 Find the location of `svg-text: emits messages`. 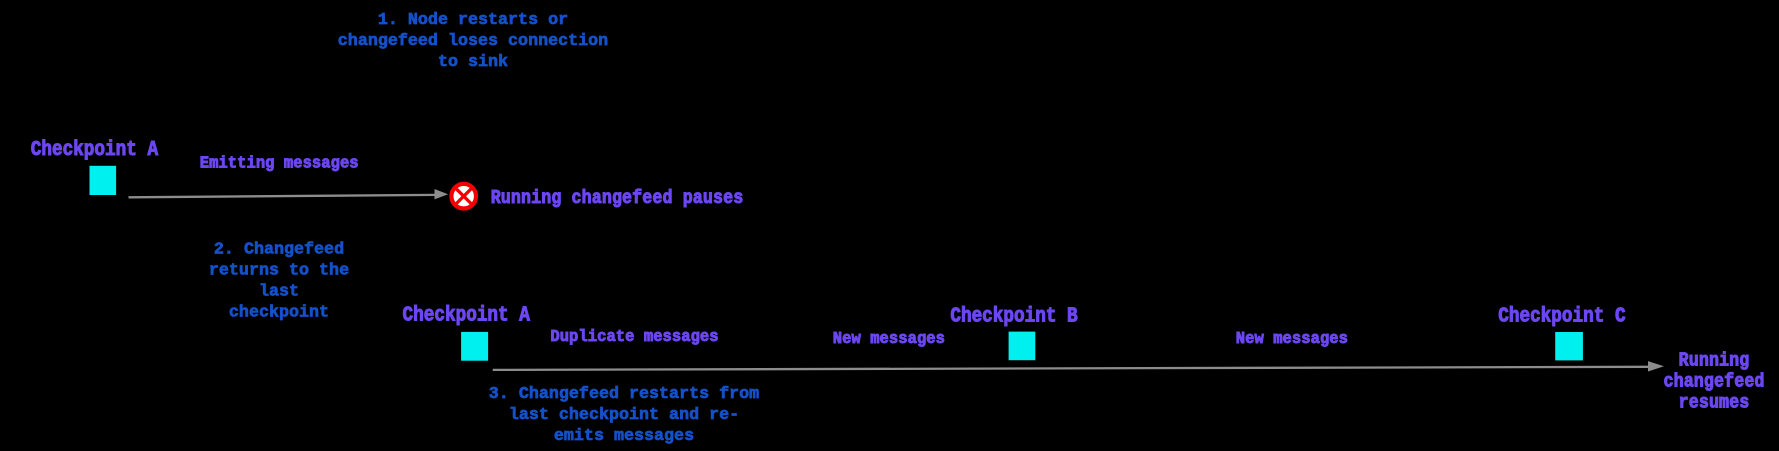

svg-text: emits messages is located at coordinates (624, 436).